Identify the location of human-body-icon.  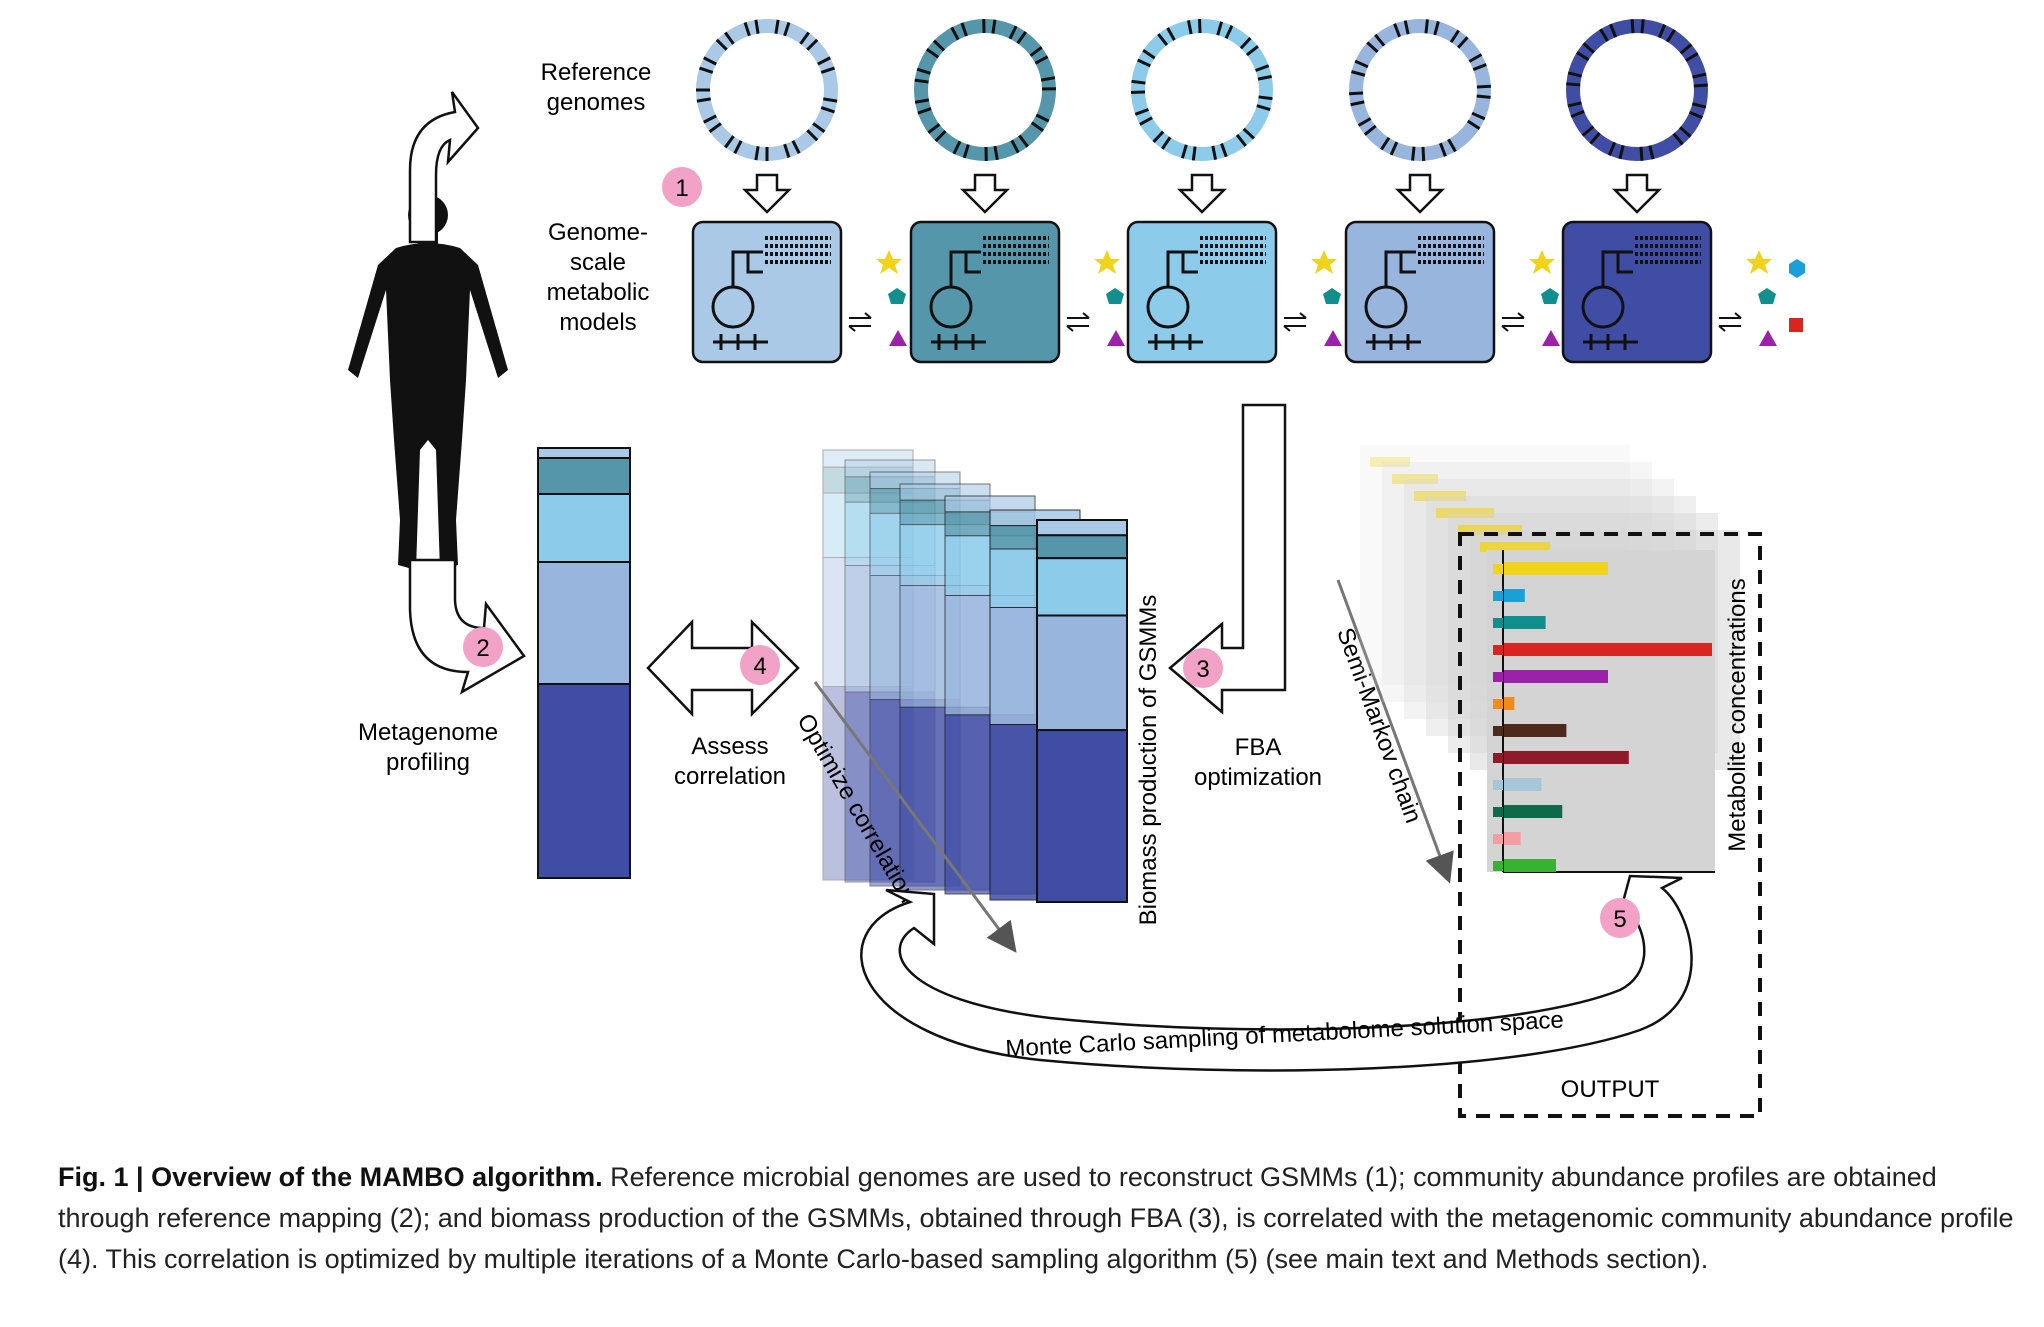
(428, 382).